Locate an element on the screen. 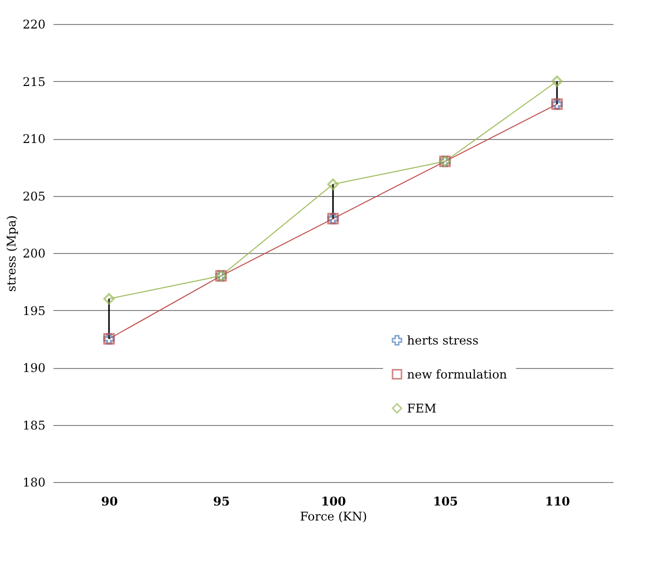 Image resolution: width=651 pixels, height=561 pixels. legend-label: FEM is located at coordinates (421, 408).